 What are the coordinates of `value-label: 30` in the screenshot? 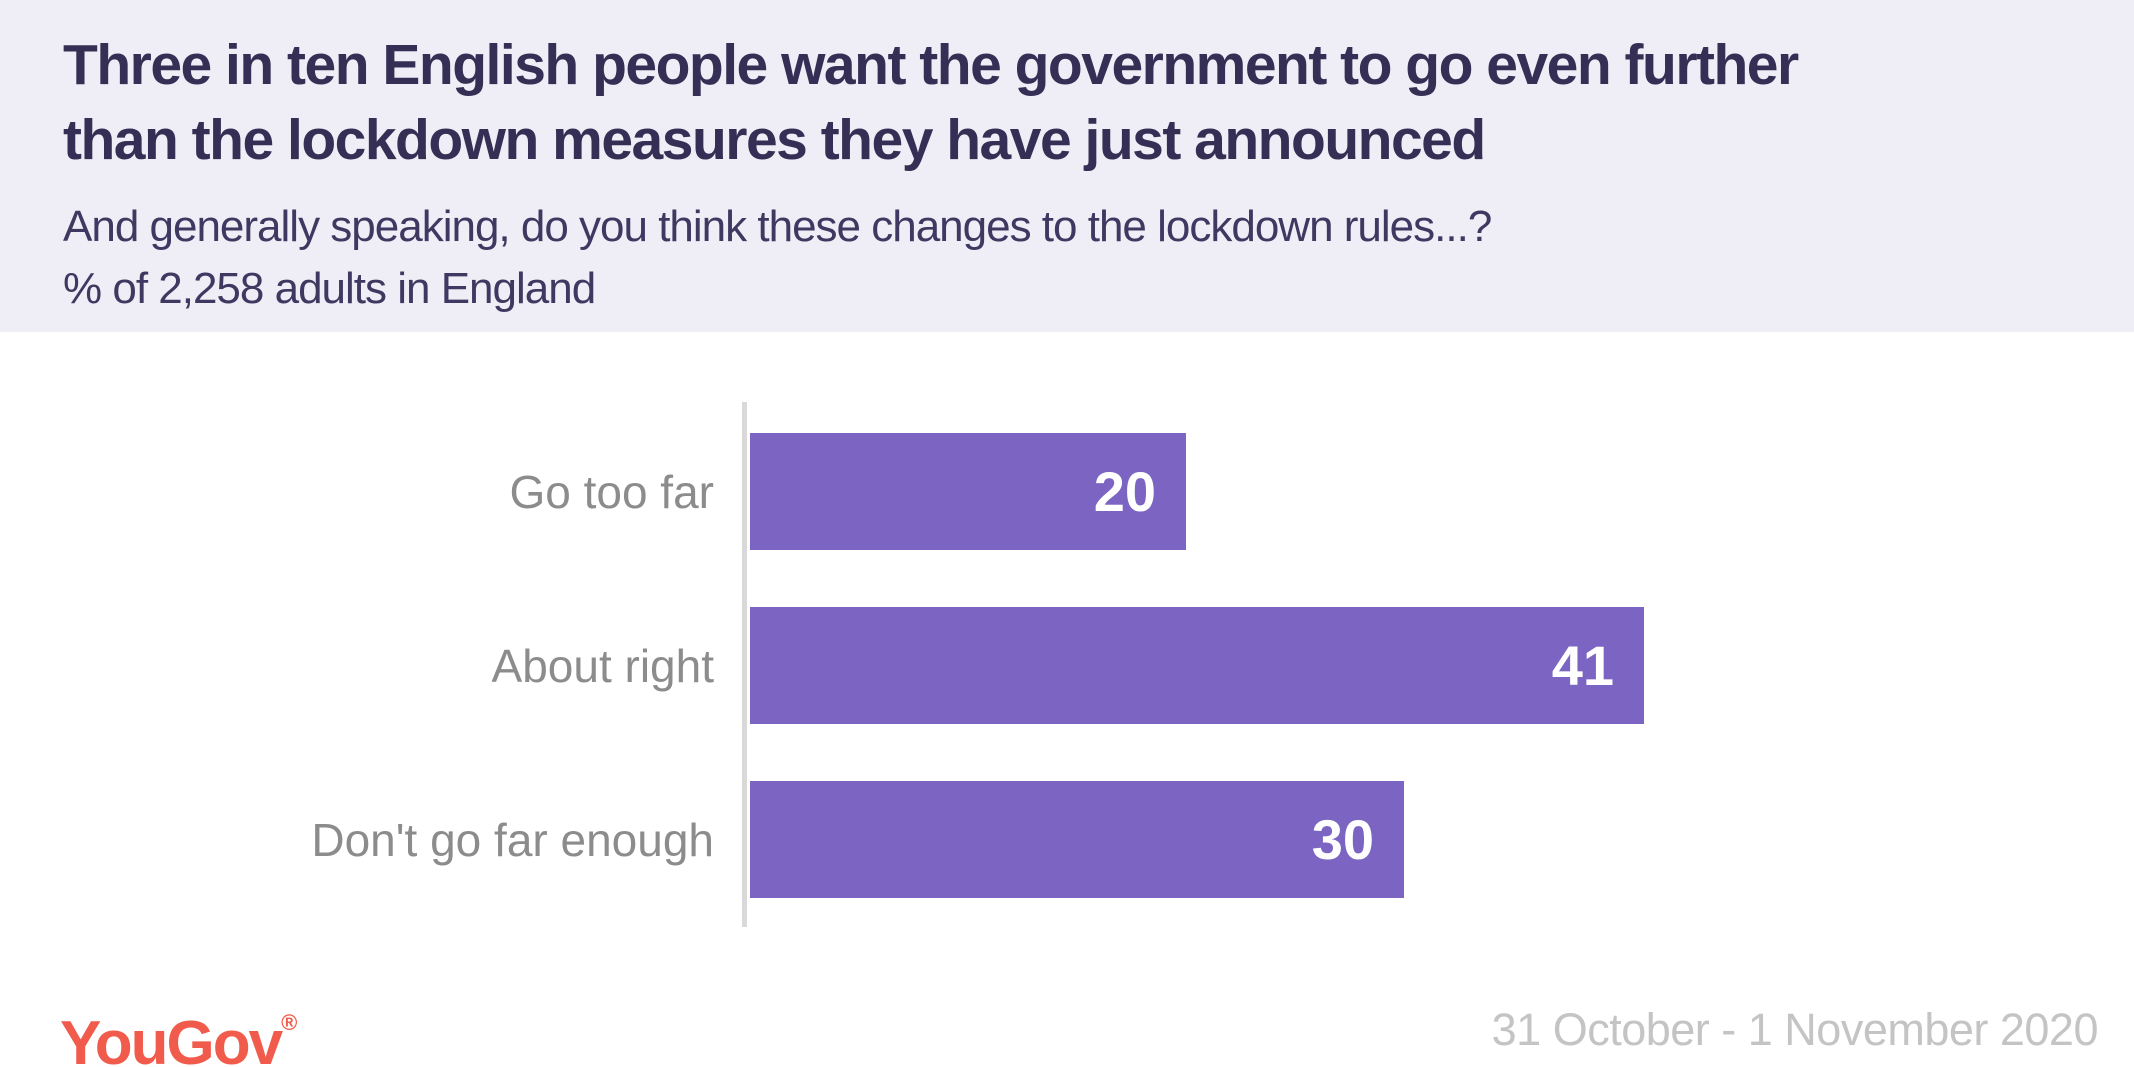 It's located at (1342, 839).